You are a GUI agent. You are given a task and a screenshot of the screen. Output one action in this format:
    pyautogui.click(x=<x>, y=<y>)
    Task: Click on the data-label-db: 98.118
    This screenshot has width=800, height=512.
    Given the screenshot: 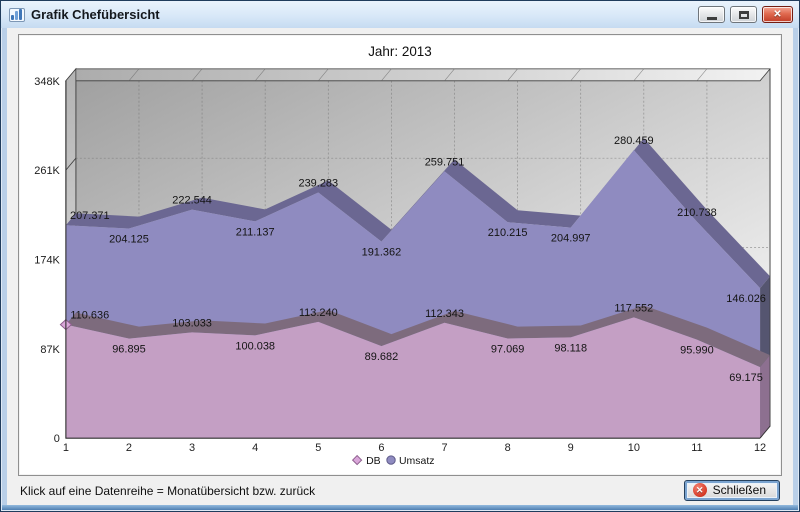 What is the action you would take?
    pyautogui.click(x=570, y=348)
    